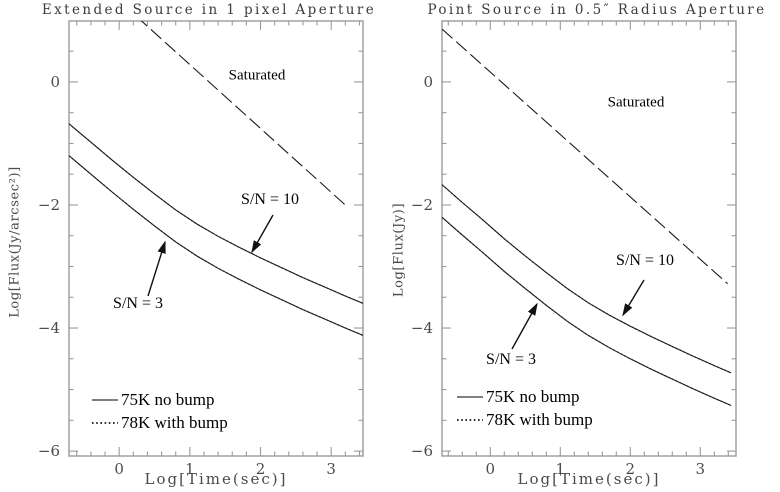 The width and height of the screenshot is (780, 492). What do you see at coordinates (636, 102) in the screenshot?
I see `saturated-label-right: Saturated` at bounding box center [636, 102].